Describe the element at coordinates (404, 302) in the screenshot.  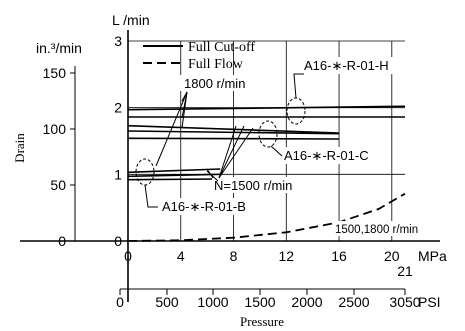
I see `x2-tick-label: 3050` at that location.